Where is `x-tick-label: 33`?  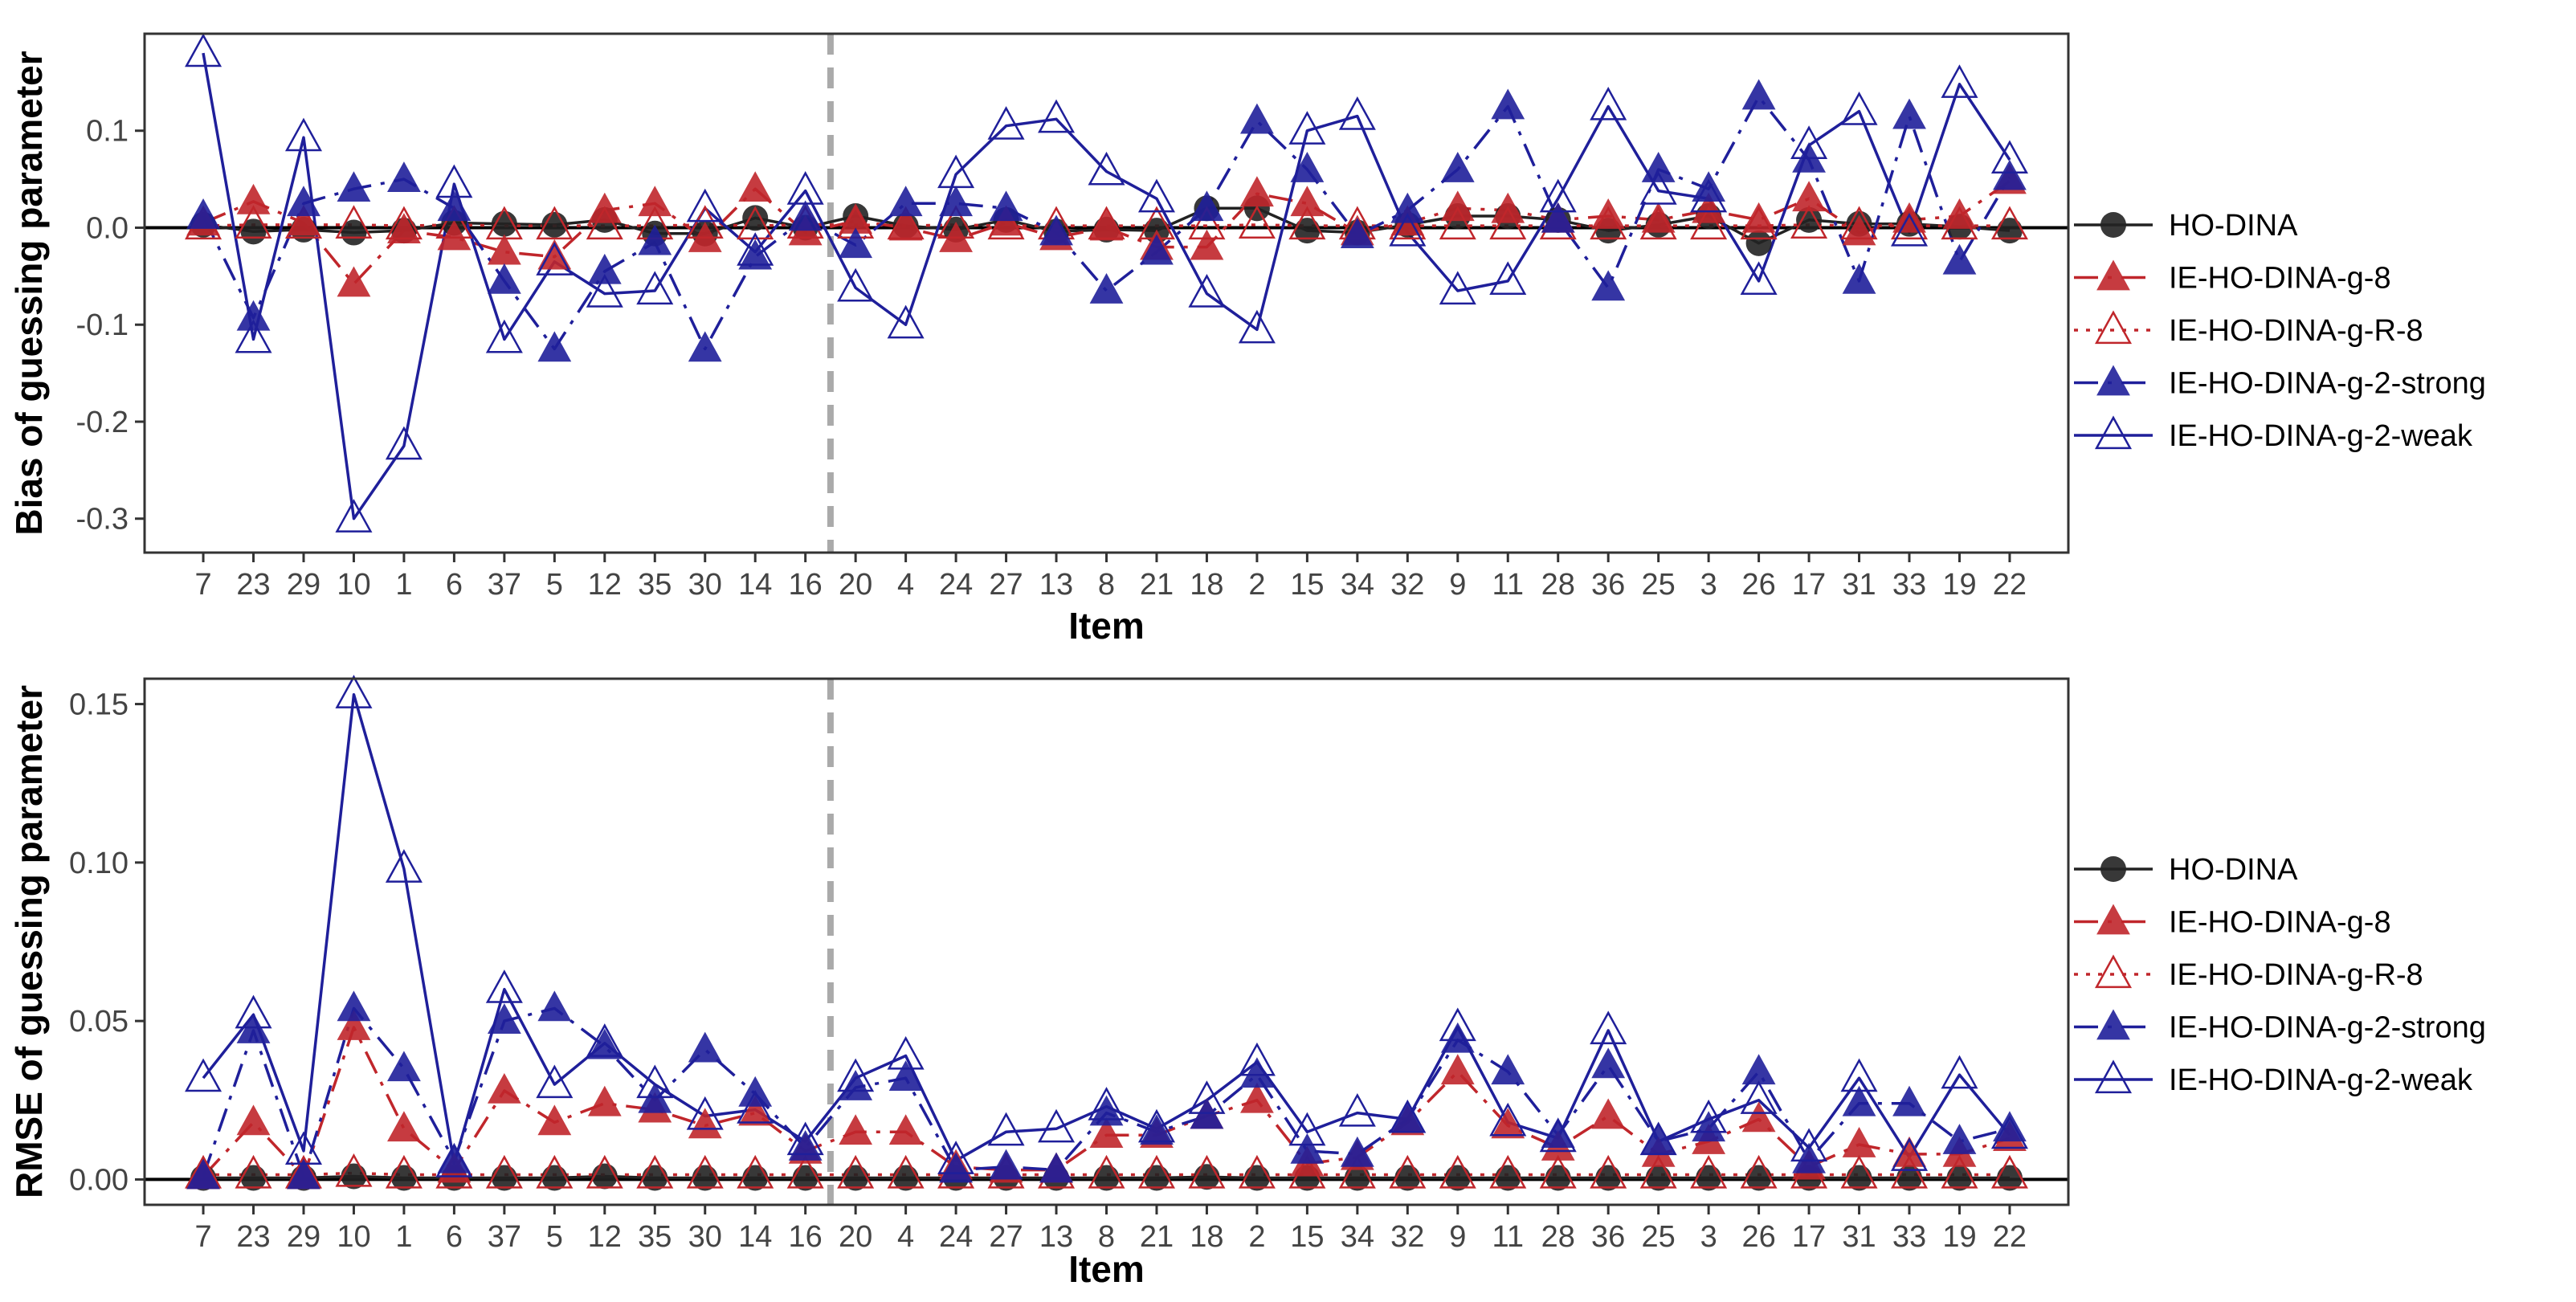
x-tick-label: 33 is located at coordinates (1909, 585).